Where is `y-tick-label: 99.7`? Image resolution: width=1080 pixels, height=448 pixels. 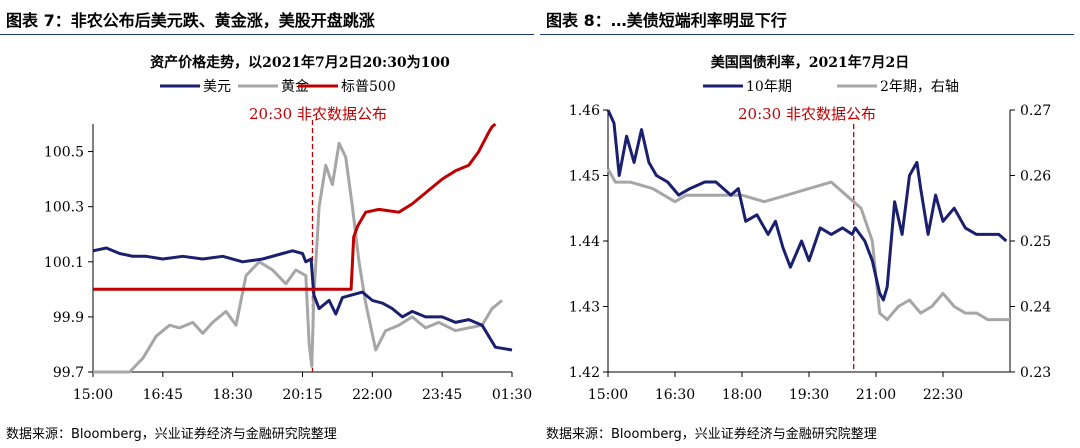
y-tick-label: 99.7 is located at coordinates (68, 373).